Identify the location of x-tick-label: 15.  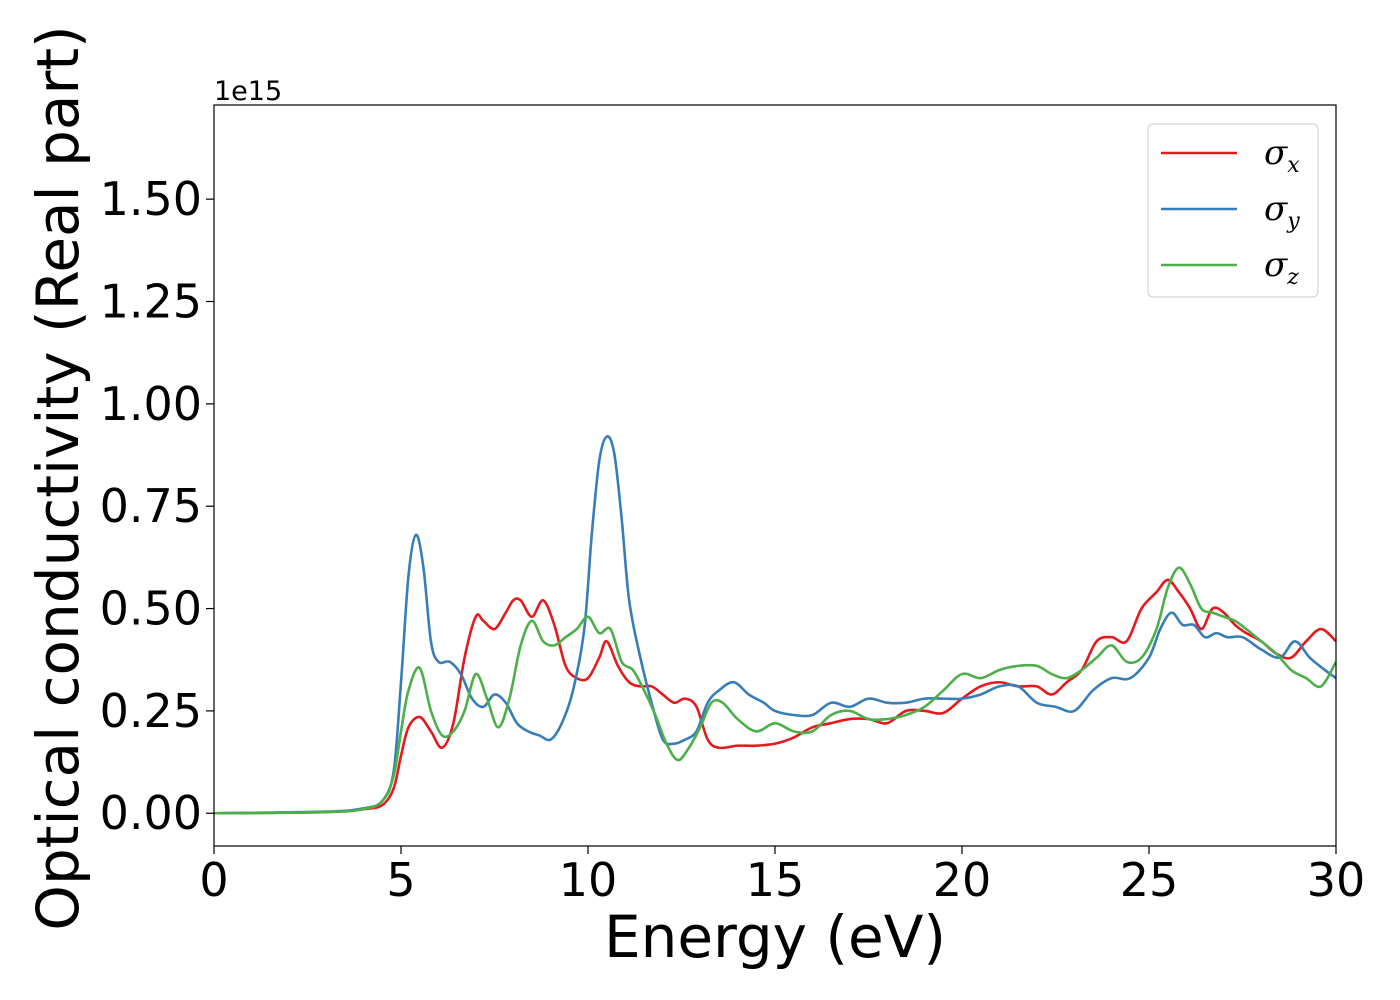
(775, 880).